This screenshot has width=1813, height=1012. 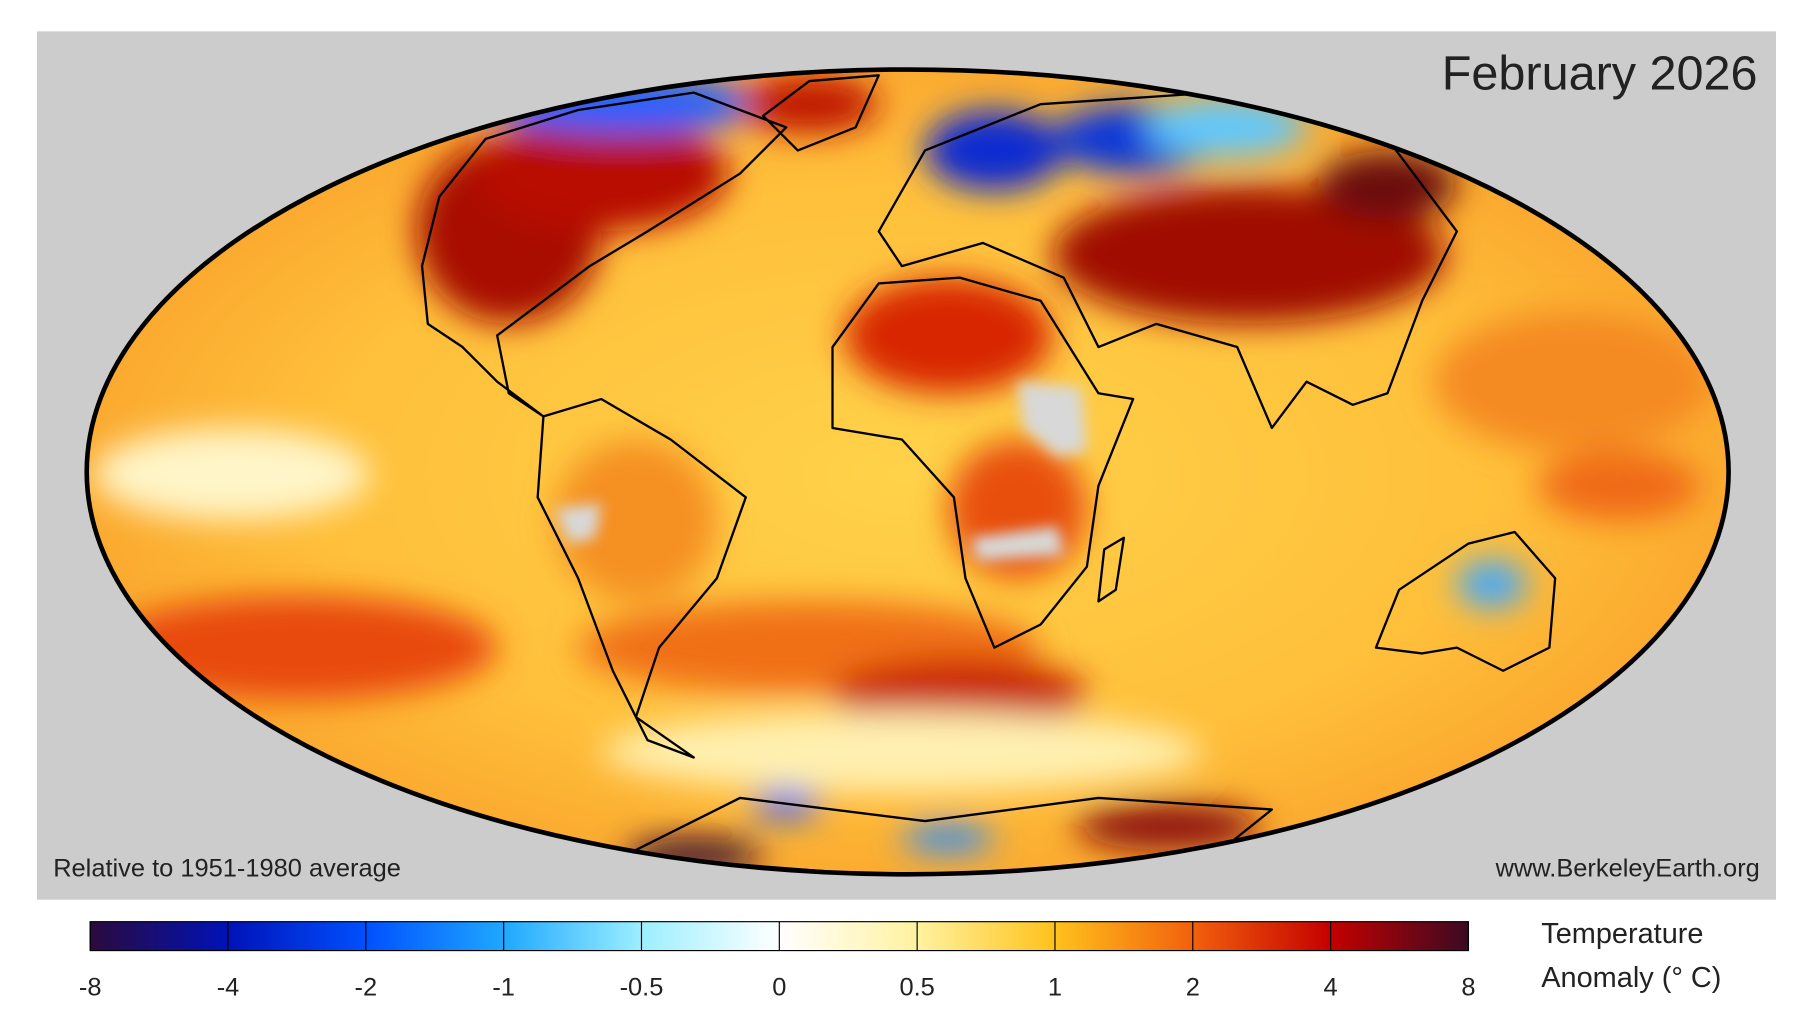 I want to click on colorbar-tick-label: 2, so click(x=1193, y=987).